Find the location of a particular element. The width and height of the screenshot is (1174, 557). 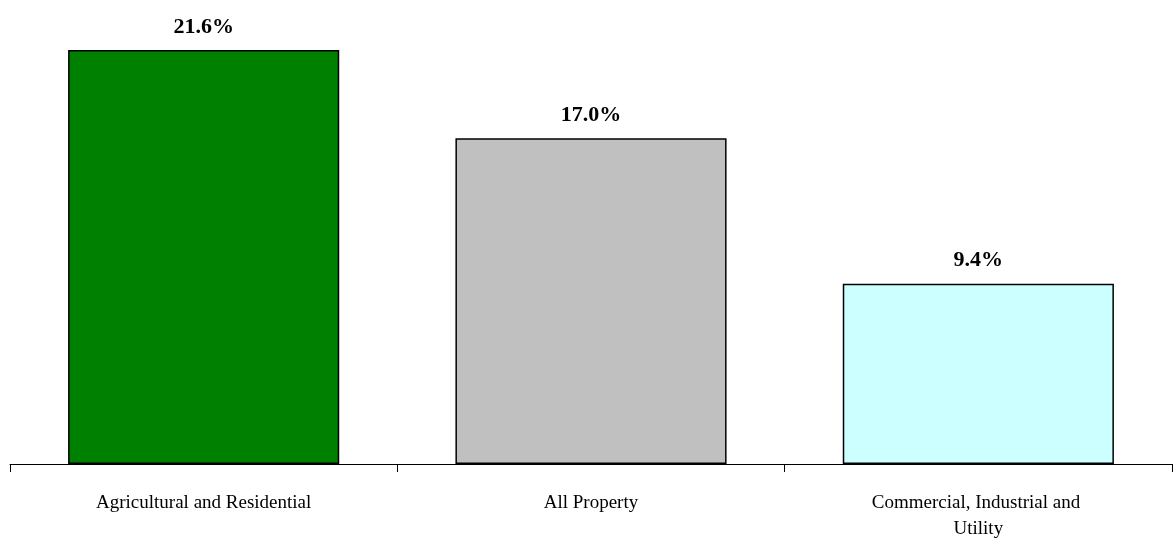

data-label: 17.0% is located at coordinates (591, 113).